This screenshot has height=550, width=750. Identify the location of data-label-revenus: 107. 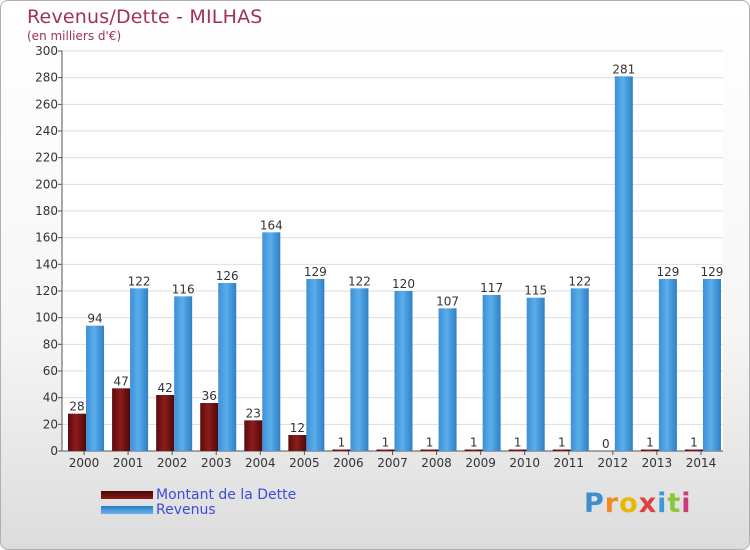
(447, 301).